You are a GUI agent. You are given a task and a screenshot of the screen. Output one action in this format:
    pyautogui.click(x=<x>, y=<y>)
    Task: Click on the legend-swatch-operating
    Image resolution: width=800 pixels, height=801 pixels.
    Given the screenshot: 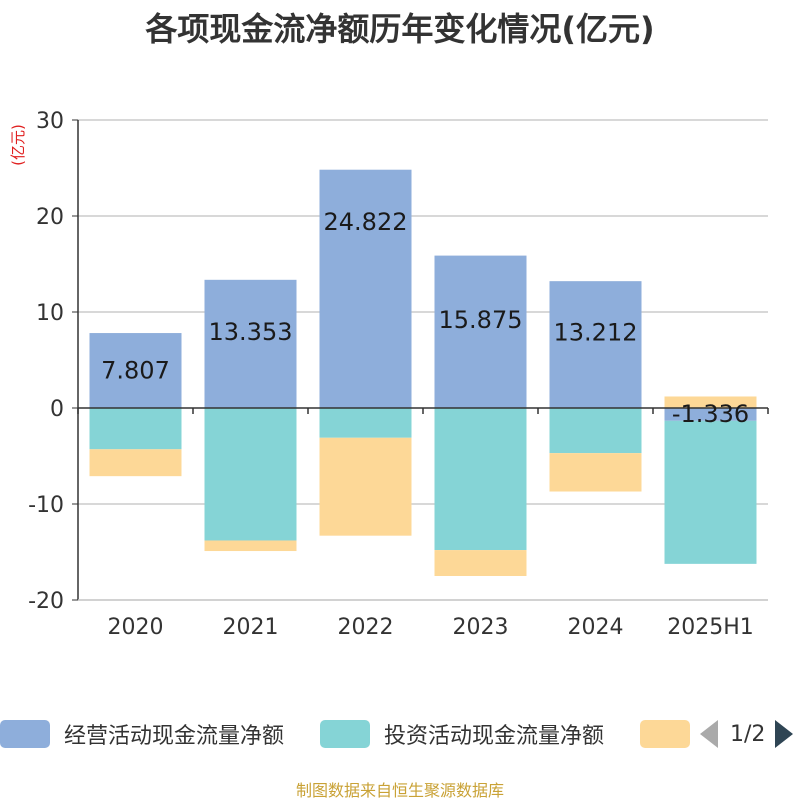 What is the action you would take?
    pyautogui.click(x=25, y=734)
    